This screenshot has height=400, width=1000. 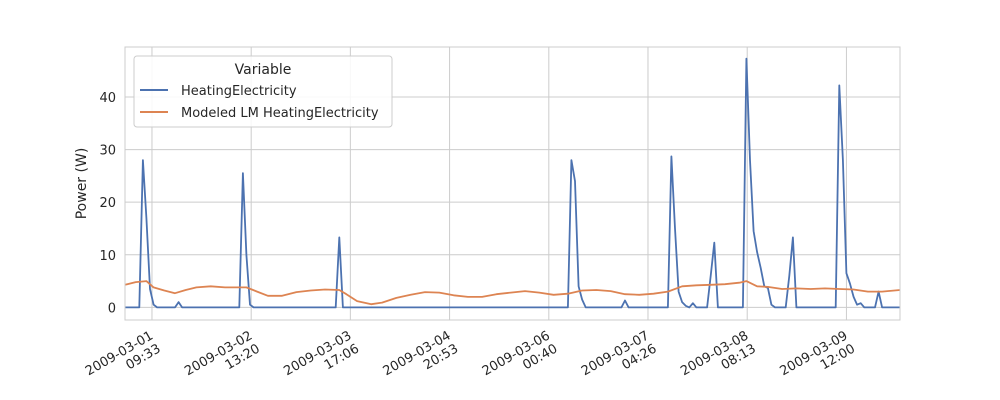 I want to click on y-tick-label: 20, so click(x=107, y=203).